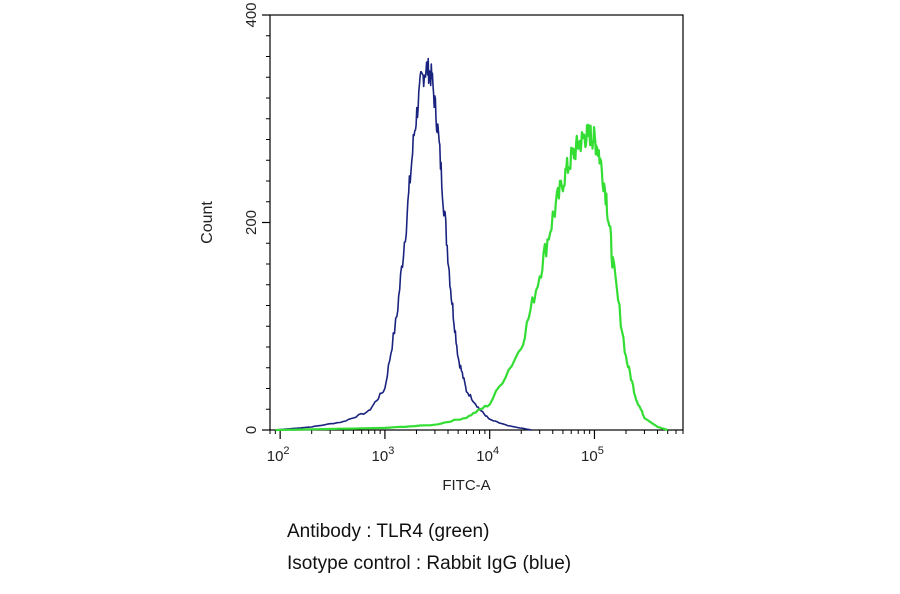  What do you see at coordinates (383, 455) in the screenshot?
I see `x-tick-label: 10³` at bounding box center [383, 455].